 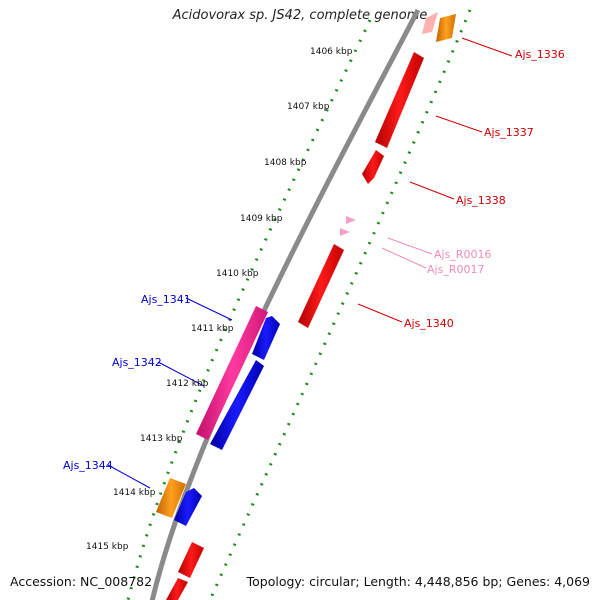 I want to click on scale-label-1407: 1407 kbp, so click(x=308, y=107).